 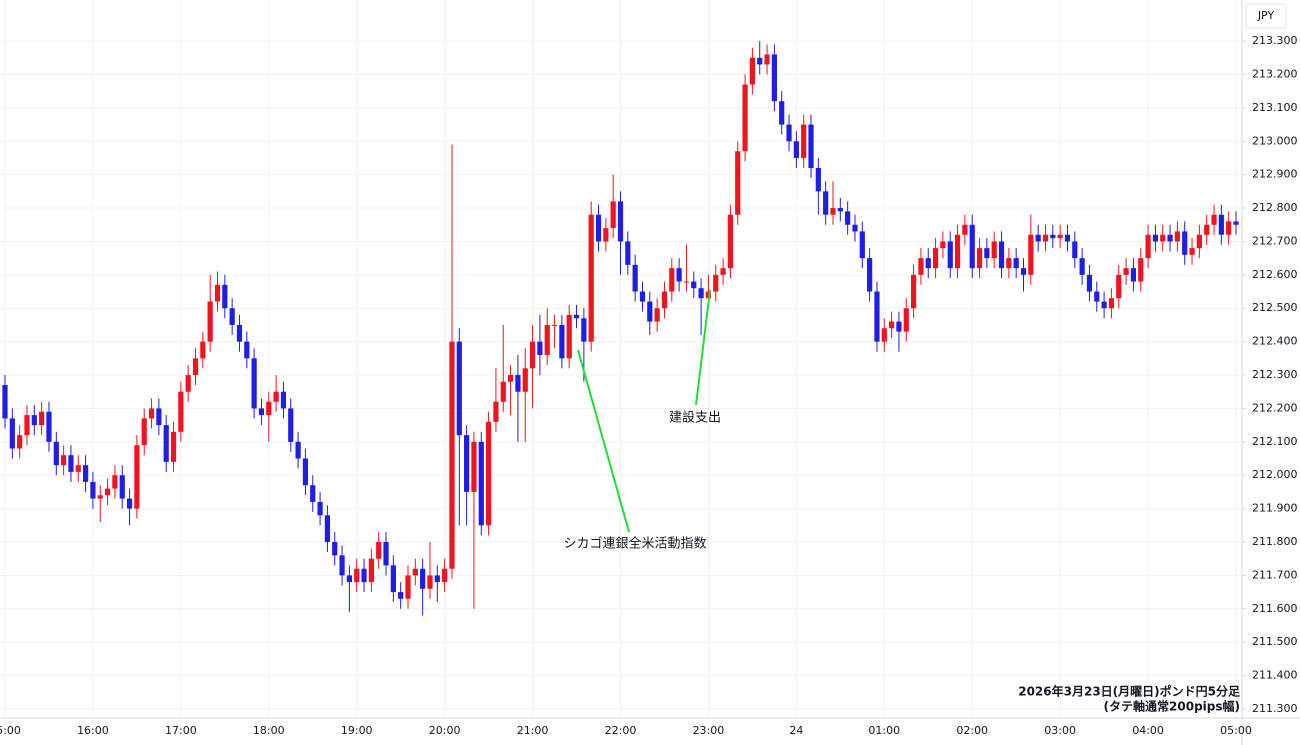 I want to click on x-tick-label: 05:00, so click(x=1236, y=730).